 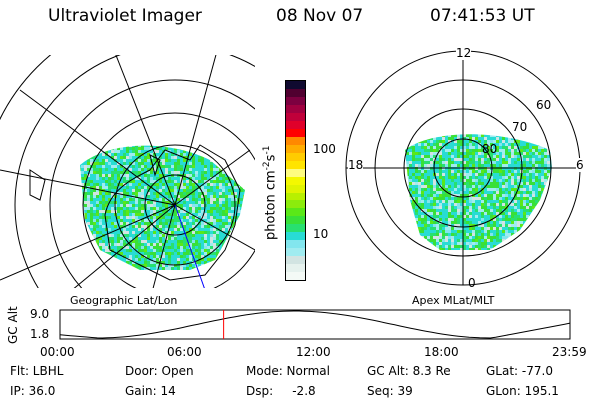 I want to click on alt-xtick-0: 00:00, so click(x=57, y=352).